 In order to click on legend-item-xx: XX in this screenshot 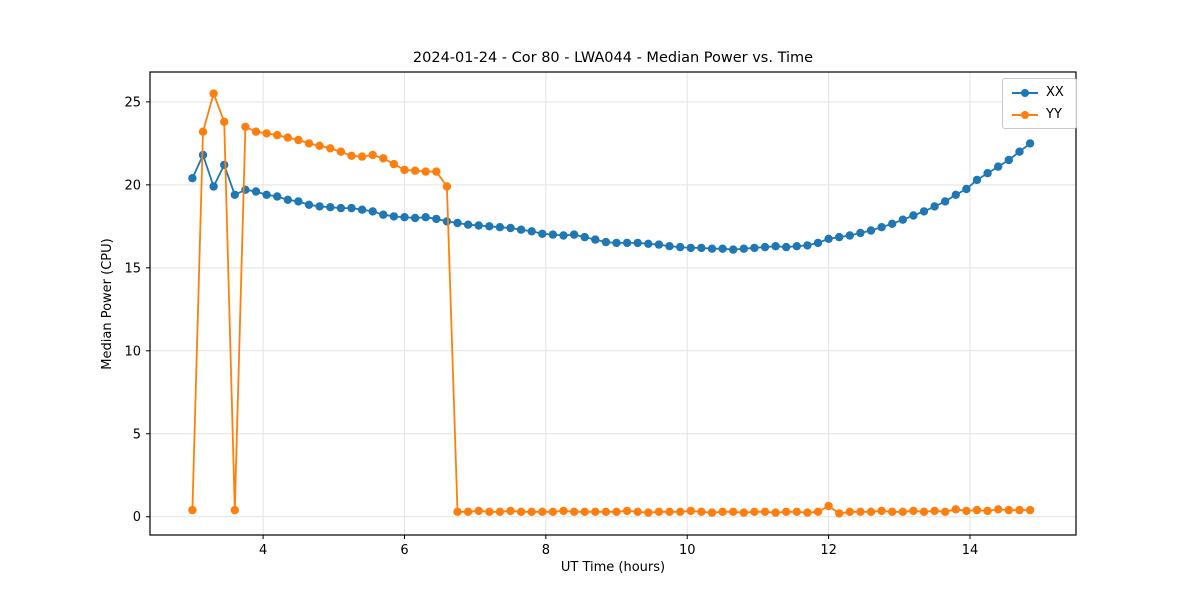, I will do `click(1038, 92)`.